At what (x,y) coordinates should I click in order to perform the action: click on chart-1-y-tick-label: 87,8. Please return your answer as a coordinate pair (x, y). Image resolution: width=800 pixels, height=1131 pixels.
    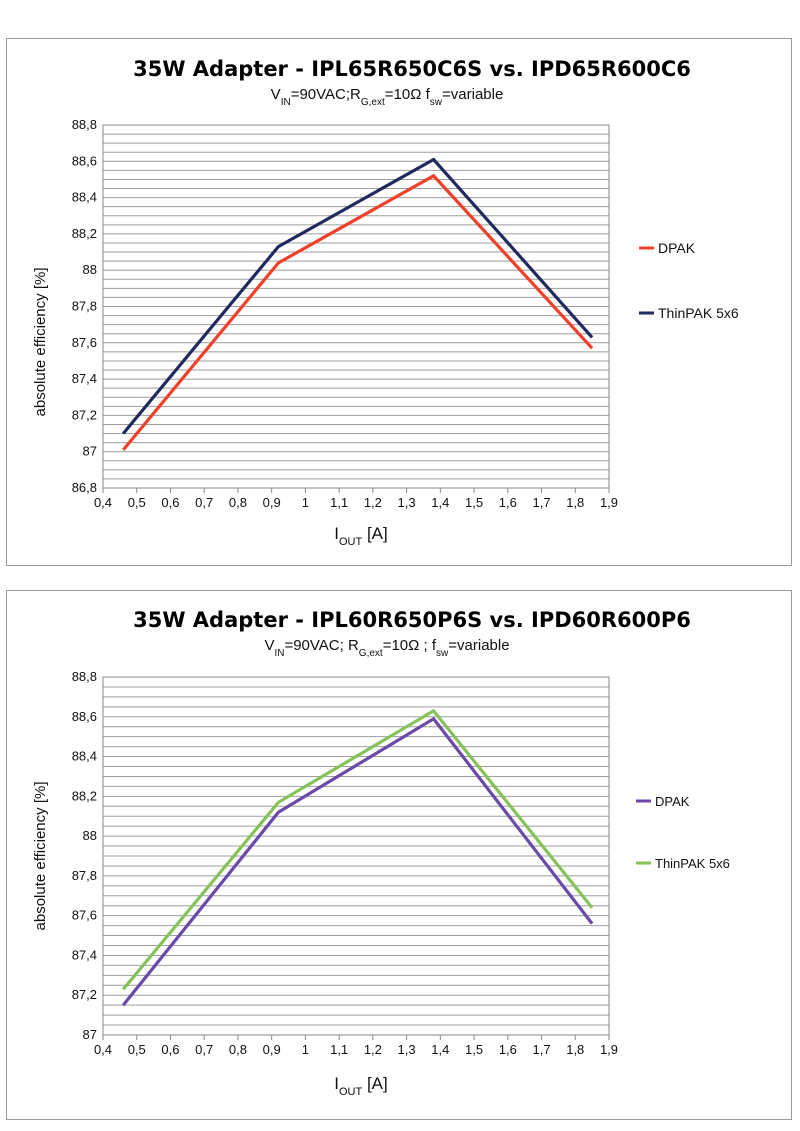
    Looking at the image, I should click on (84, 306).